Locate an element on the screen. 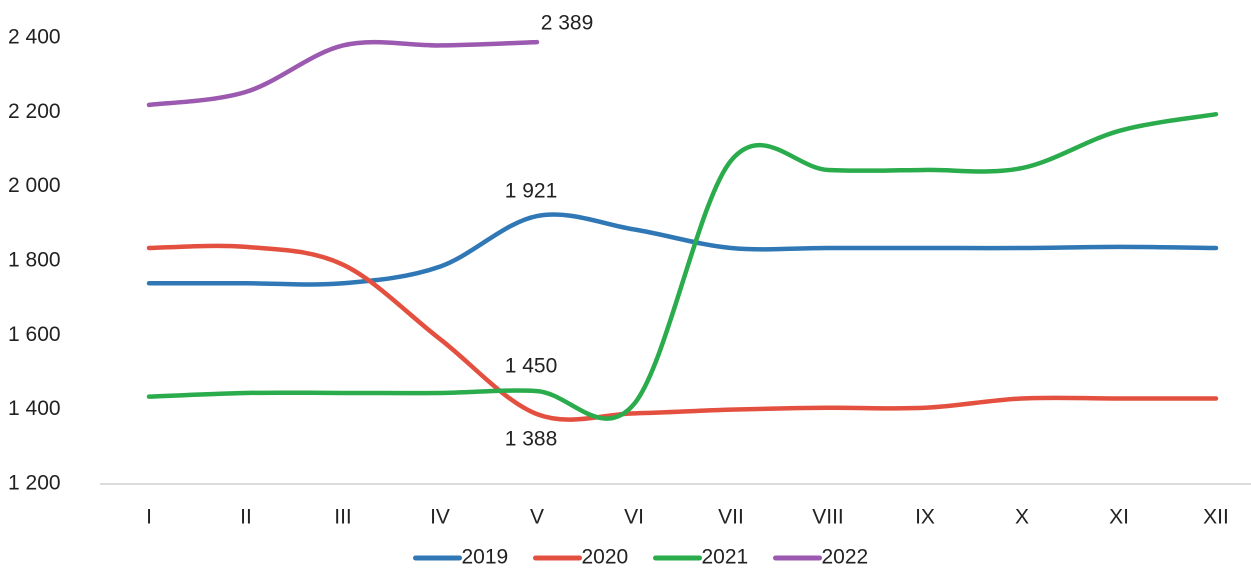 The width and height of the screenshot is (1251, 572). y-tick-label: 1 400 is located at coordinates (34, 408).